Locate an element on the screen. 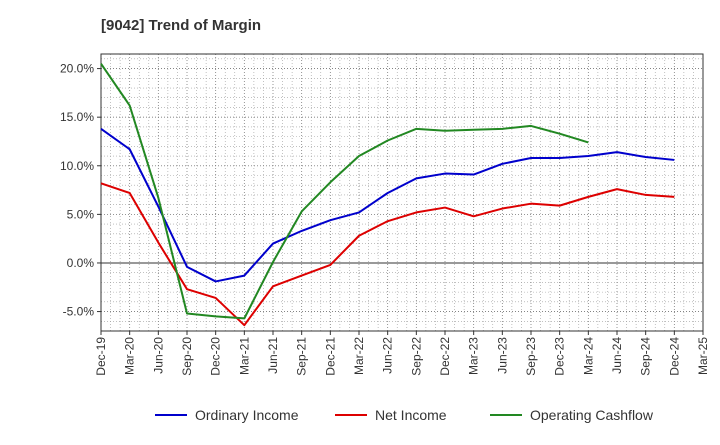 This screenshot has height=445, width=720. legend-label-net-income: Net Income is located at coordinates (411, 415).